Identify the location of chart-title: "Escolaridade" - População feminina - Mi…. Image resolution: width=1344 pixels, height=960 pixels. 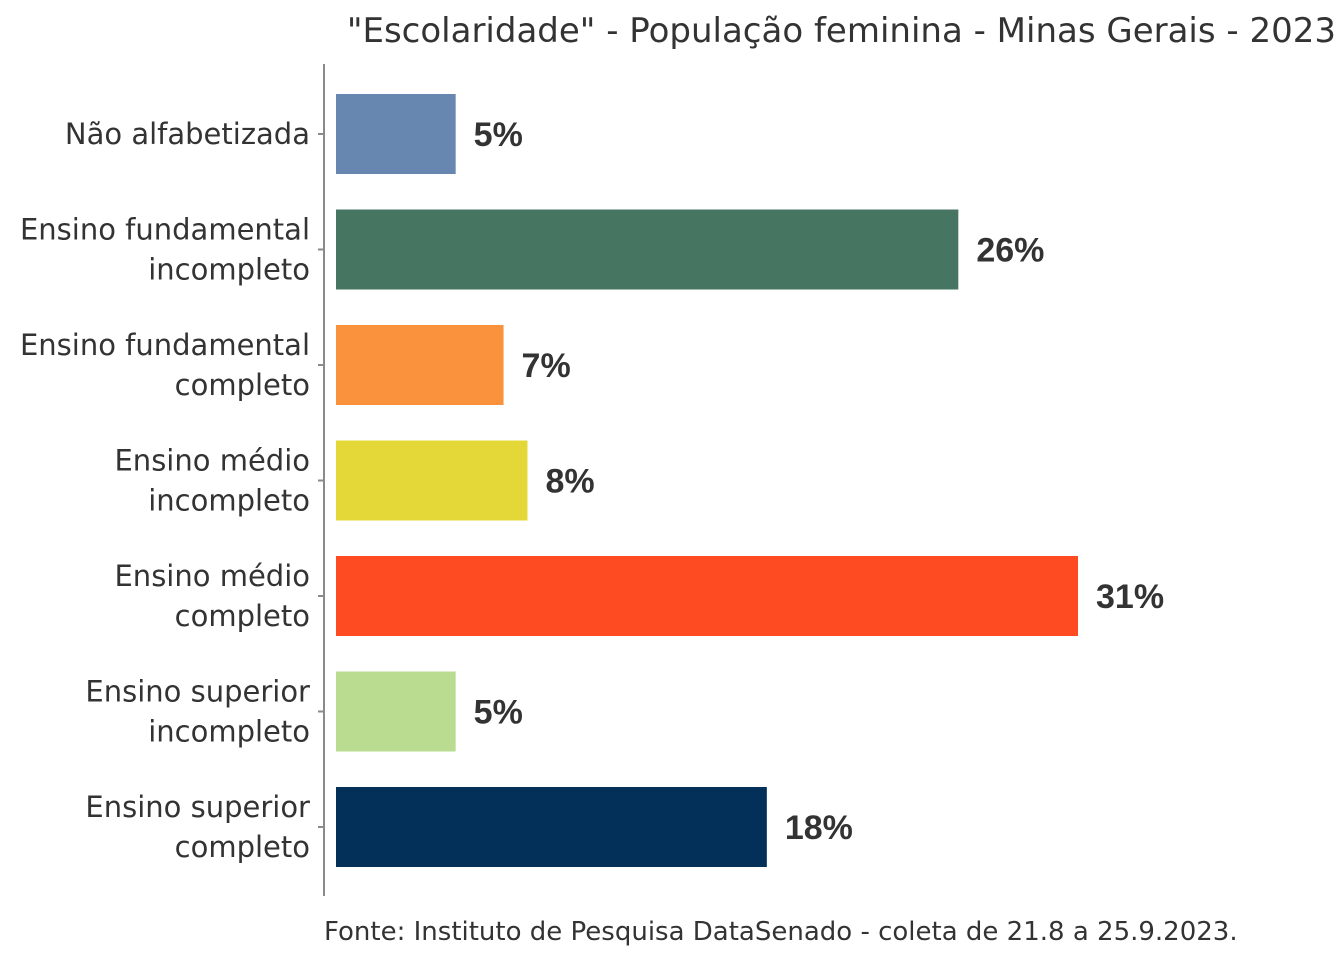
(841, 31).